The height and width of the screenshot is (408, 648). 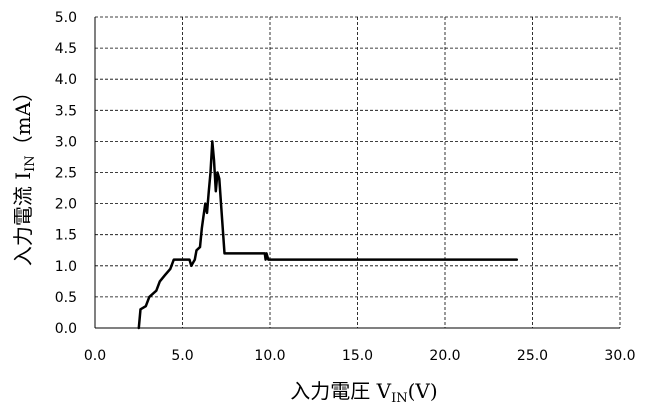 I want to click on x-tick-label: 30.0, so click(x=619, y=356).